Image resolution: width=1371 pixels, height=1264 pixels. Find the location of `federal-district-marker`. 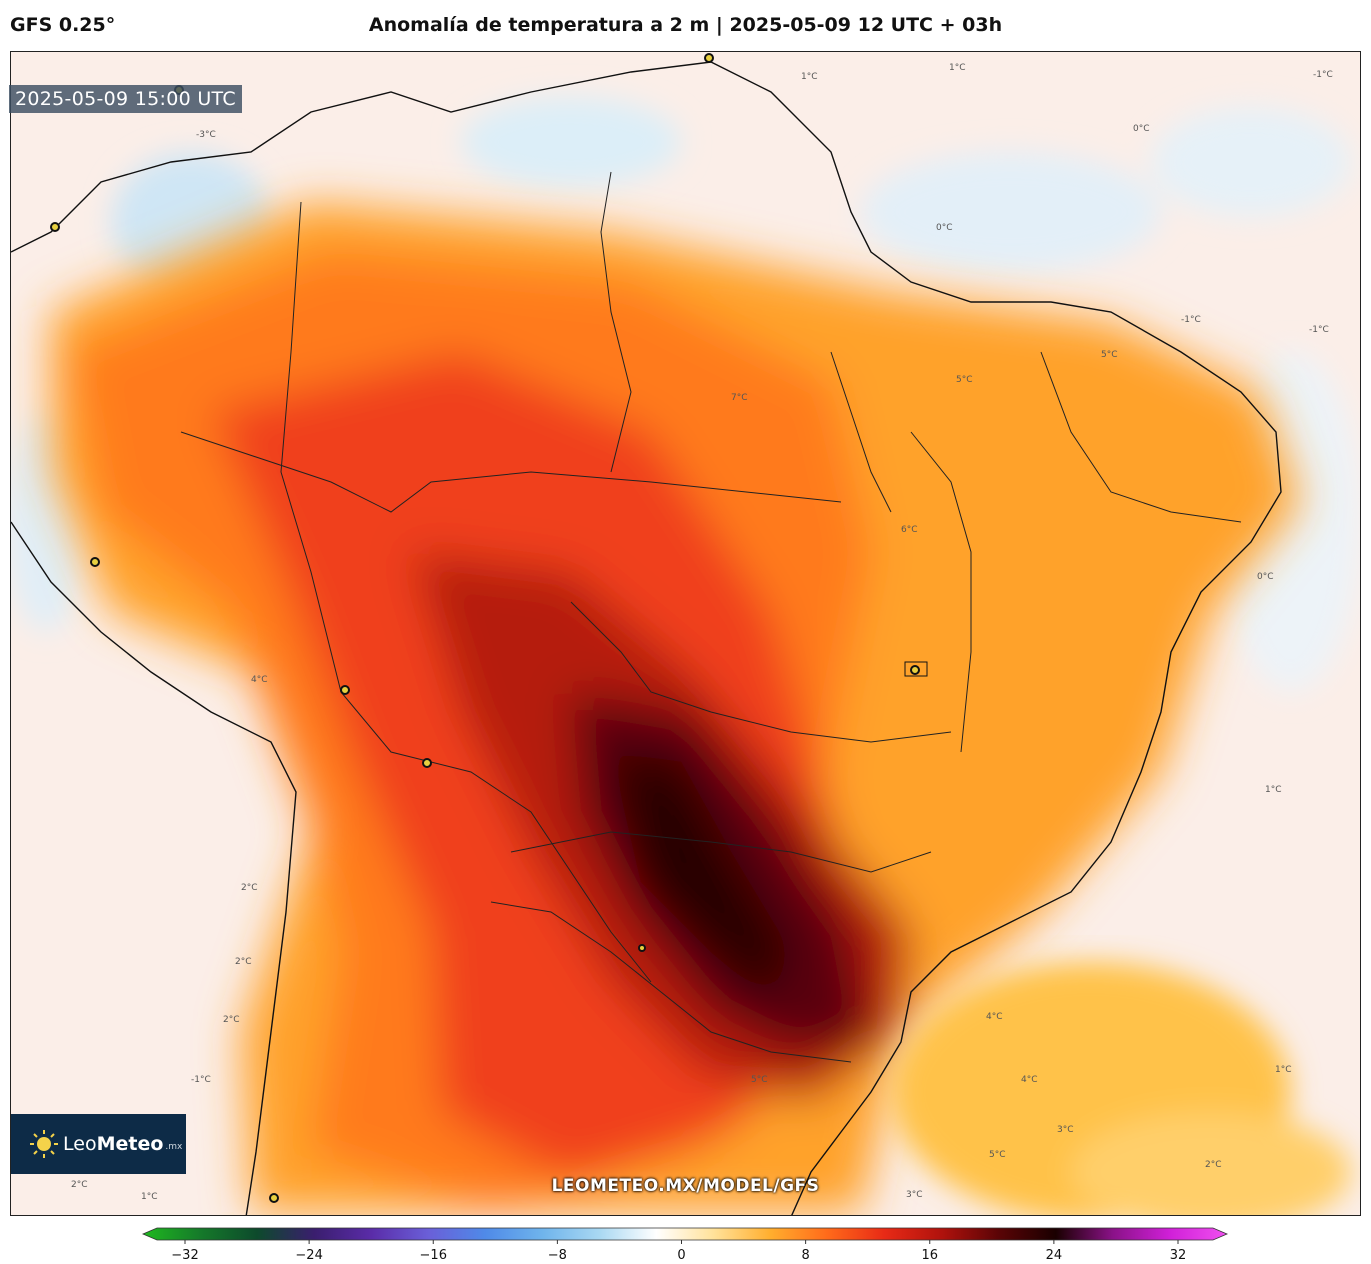

federal-district-marker is located at coordinates (916, 669).